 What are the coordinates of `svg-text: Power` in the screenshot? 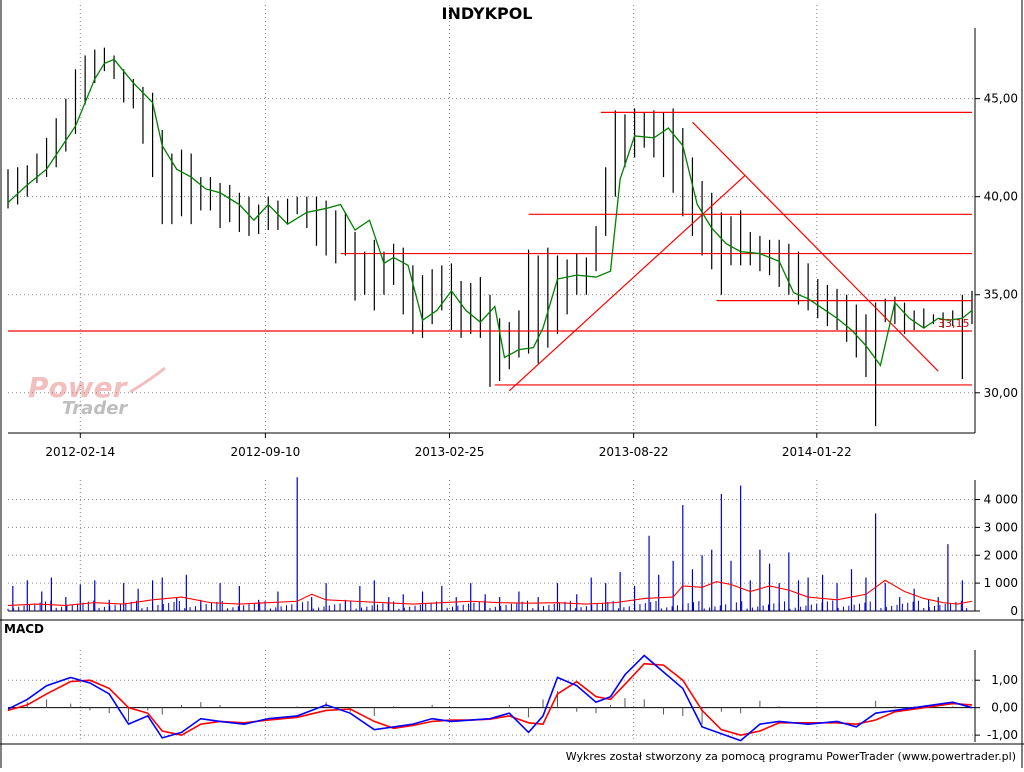 It's located at (78, 387).